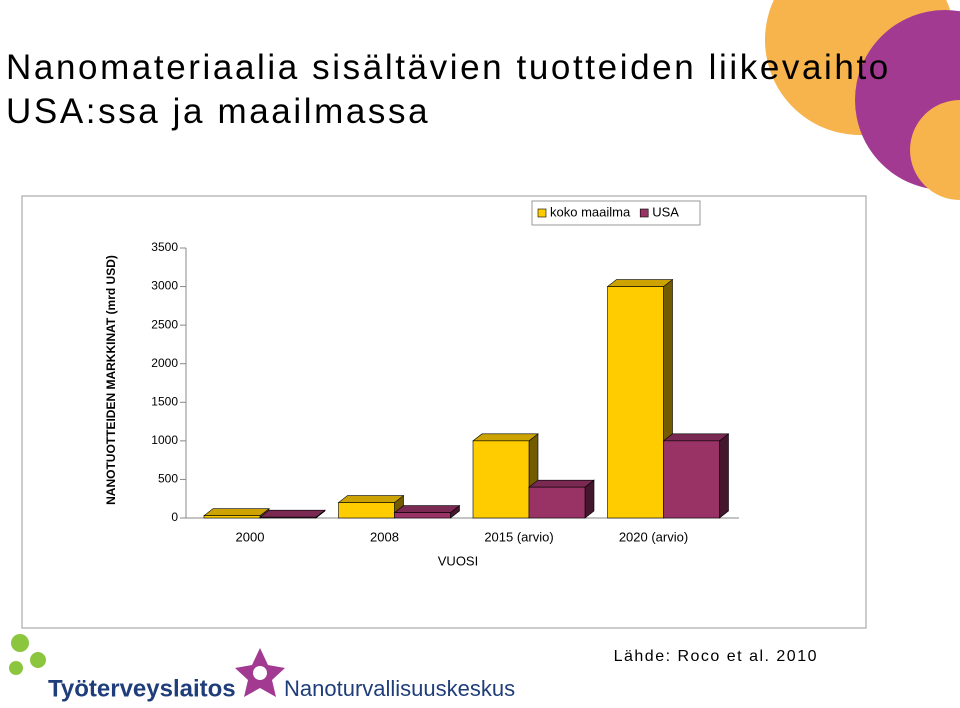  Describe the element at coordinates (518, 536) in the screenshot. I see `x-tick-label: 2015 (arvio)` at that location.